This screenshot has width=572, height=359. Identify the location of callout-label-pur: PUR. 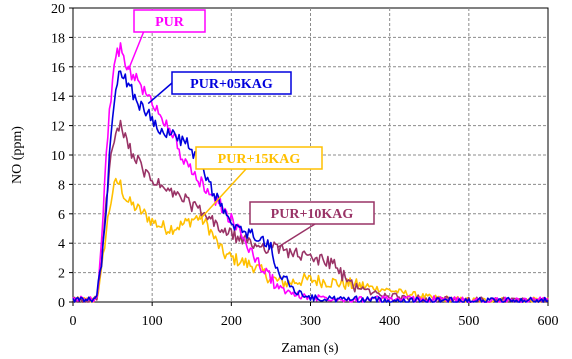
(170, 22).